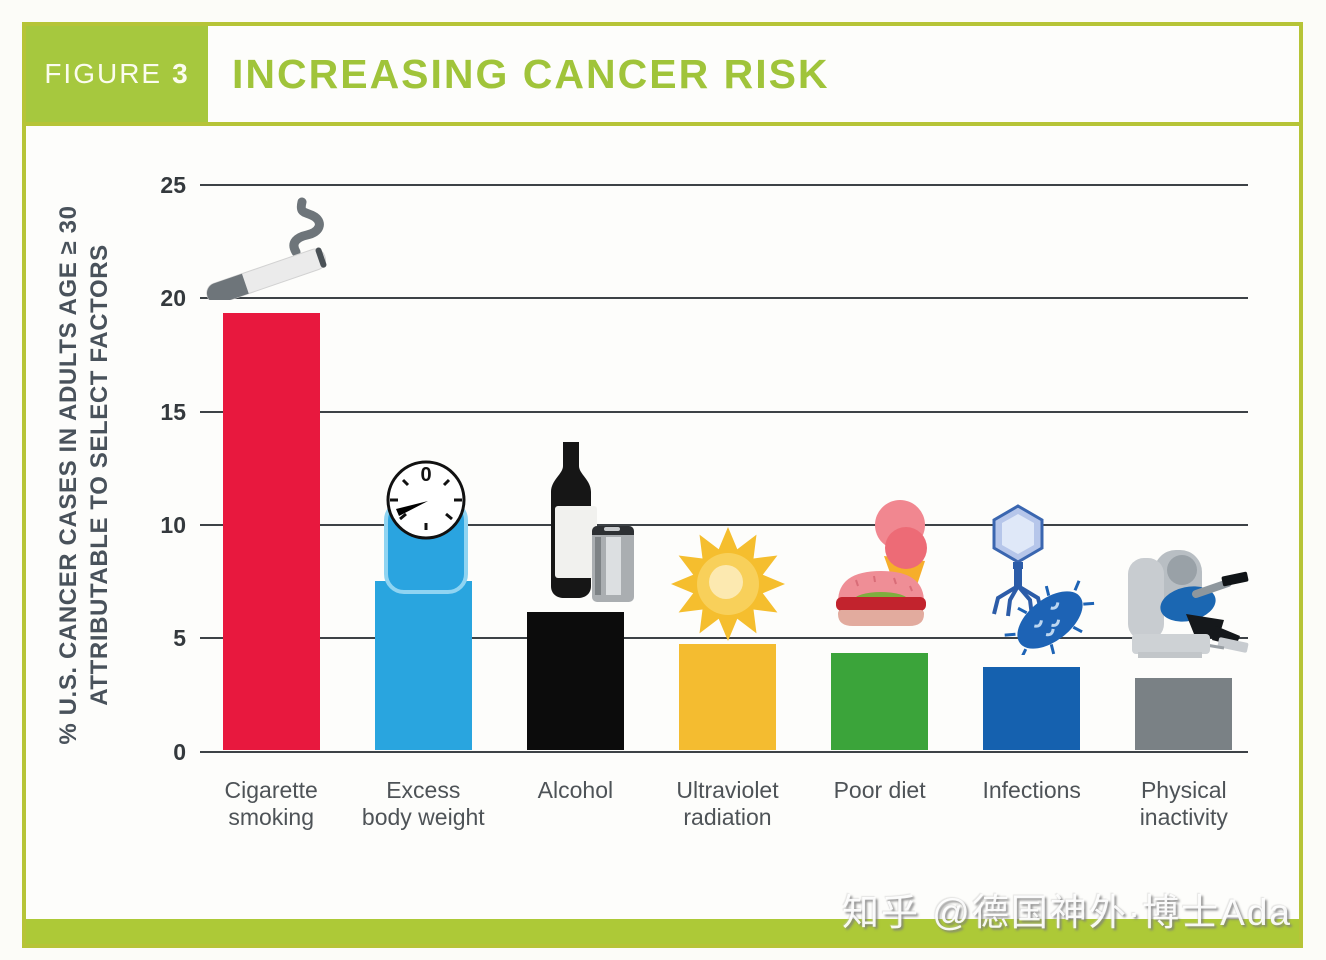 The image size is (1326, 960). I want to click on figure-label: FIGURE, so click(103, 73).